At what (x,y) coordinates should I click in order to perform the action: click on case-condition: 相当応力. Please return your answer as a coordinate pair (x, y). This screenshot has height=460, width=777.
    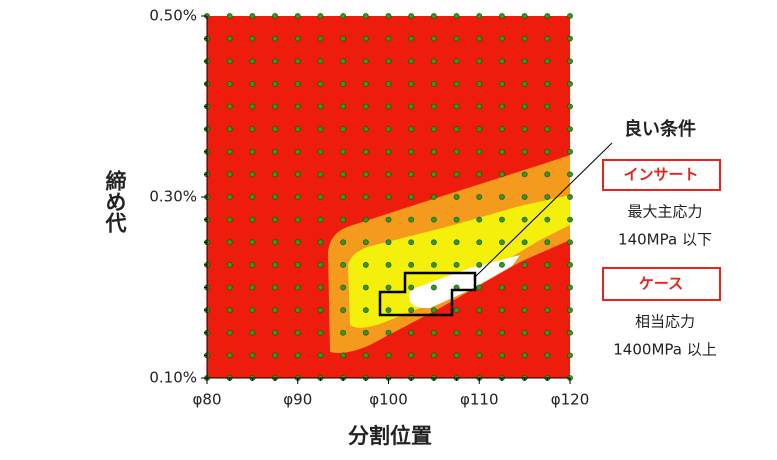
    Looking at the image, I should click on (665, 322).